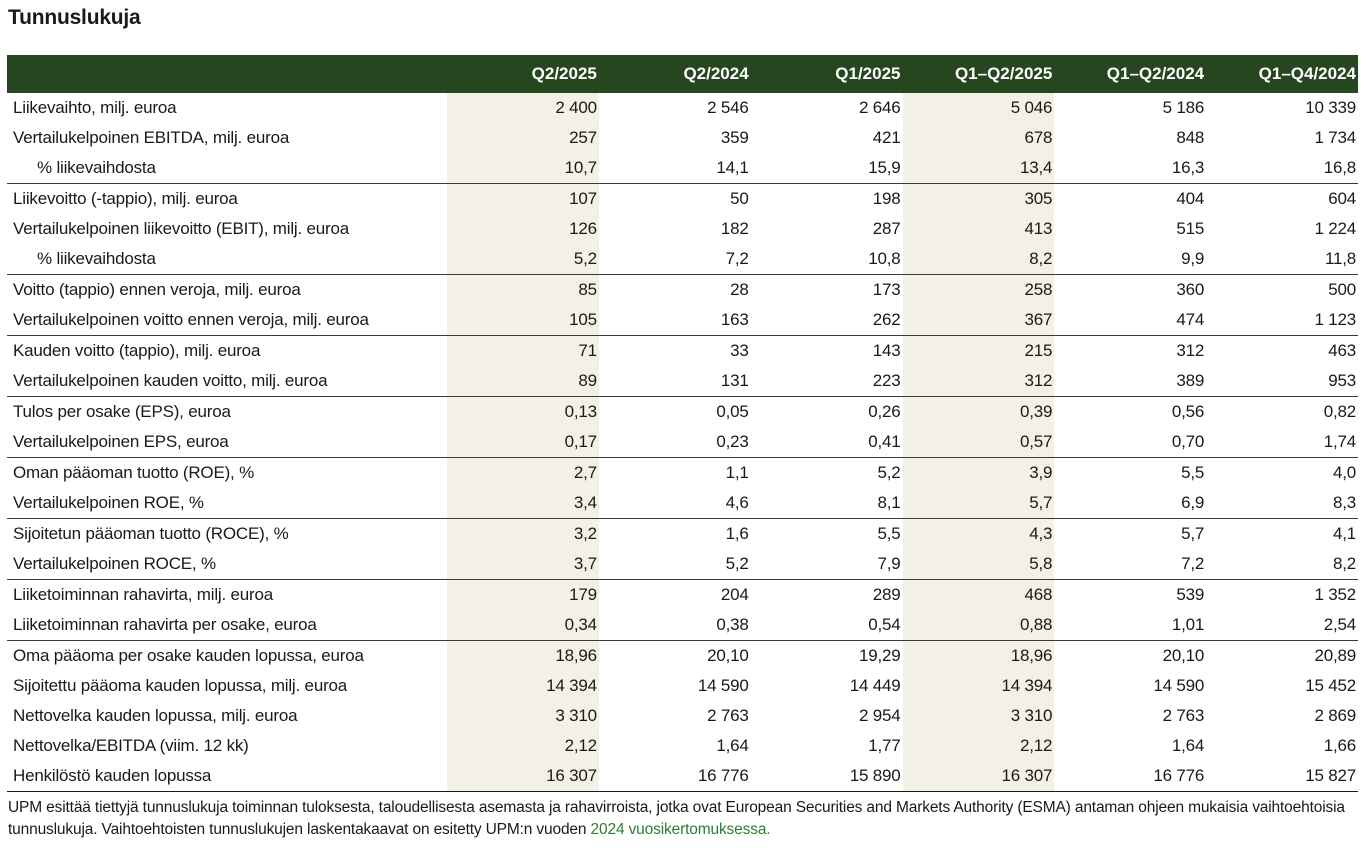 The width and height of the screenshot is (1366, 850). I want to click on value-cell: 20,89, so click(1335, 655).